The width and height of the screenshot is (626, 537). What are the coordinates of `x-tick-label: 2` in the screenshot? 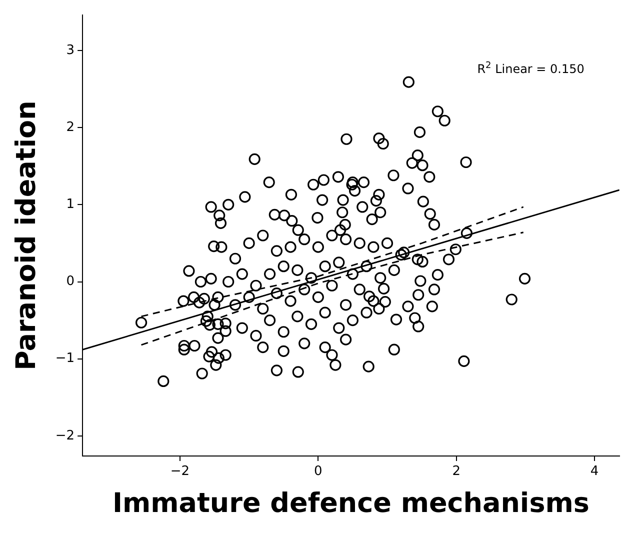 It's located at (456, 472).